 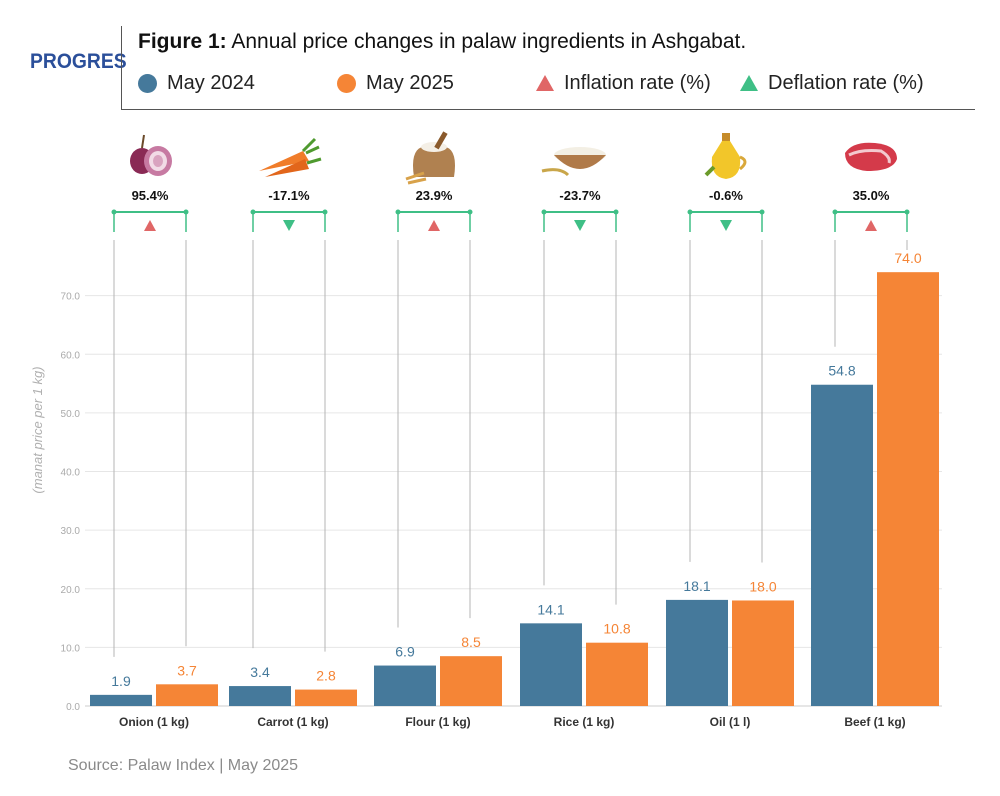 I want to click on y-tick-label: 40.0, so click(x=71, y=473).